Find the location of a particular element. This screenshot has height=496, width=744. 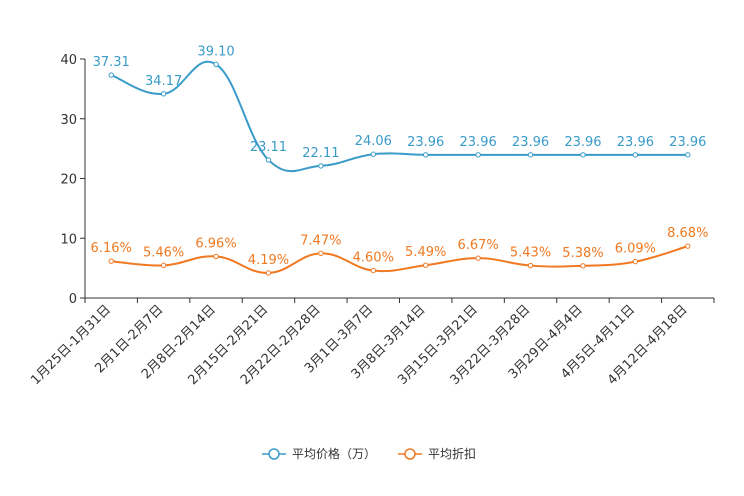

legend-item-2: 平均折扣 is located at coordinates (437, 453).